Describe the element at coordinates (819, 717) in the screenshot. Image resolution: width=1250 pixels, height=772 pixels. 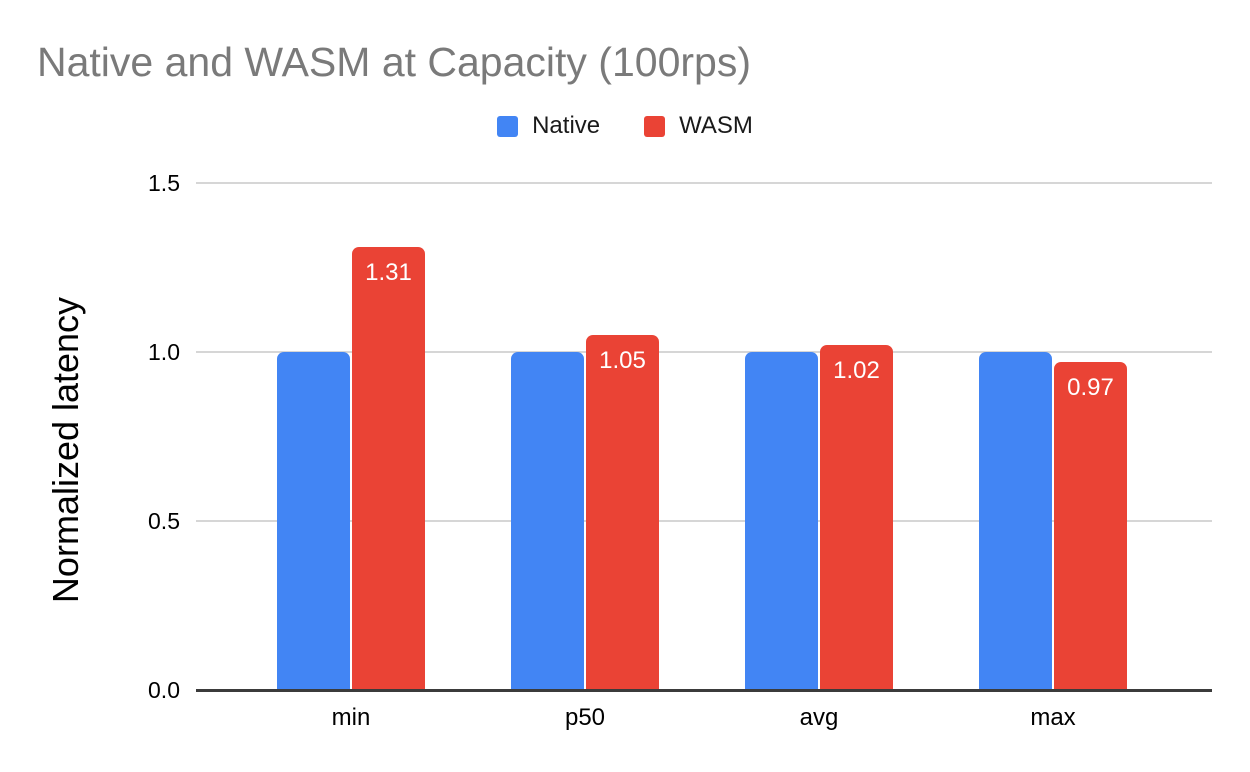
I see `x-tick-label-avg: avg` at that location.